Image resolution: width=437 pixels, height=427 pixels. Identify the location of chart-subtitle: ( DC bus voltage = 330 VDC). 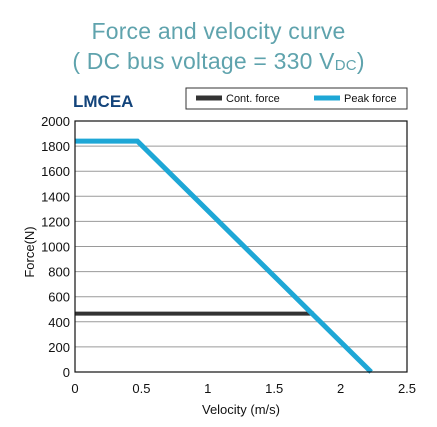
(218, 61).